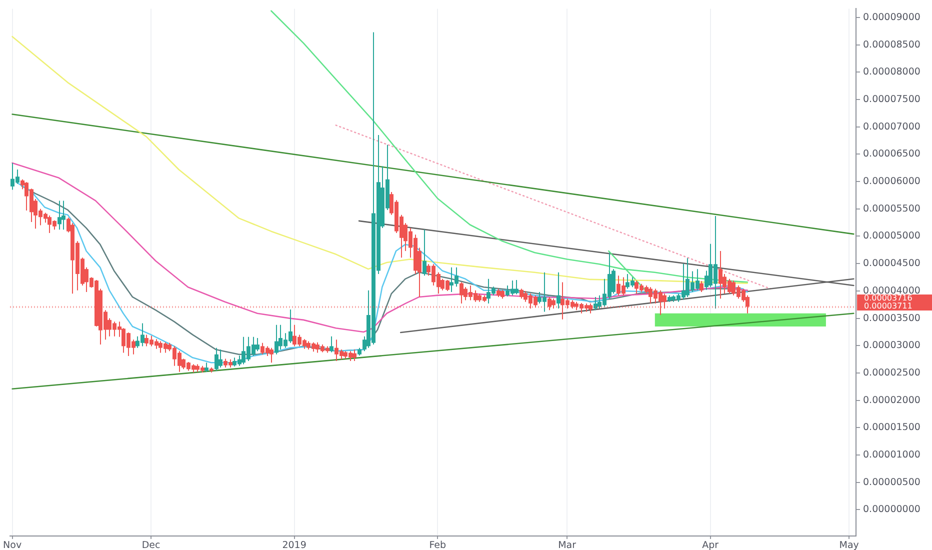 This screenshot has width=932, height=550. What do you see at coordinates (891, 154) in the screenshot?
I see `y-tick-label: 0.00006500` at bounding box center [891, 154].